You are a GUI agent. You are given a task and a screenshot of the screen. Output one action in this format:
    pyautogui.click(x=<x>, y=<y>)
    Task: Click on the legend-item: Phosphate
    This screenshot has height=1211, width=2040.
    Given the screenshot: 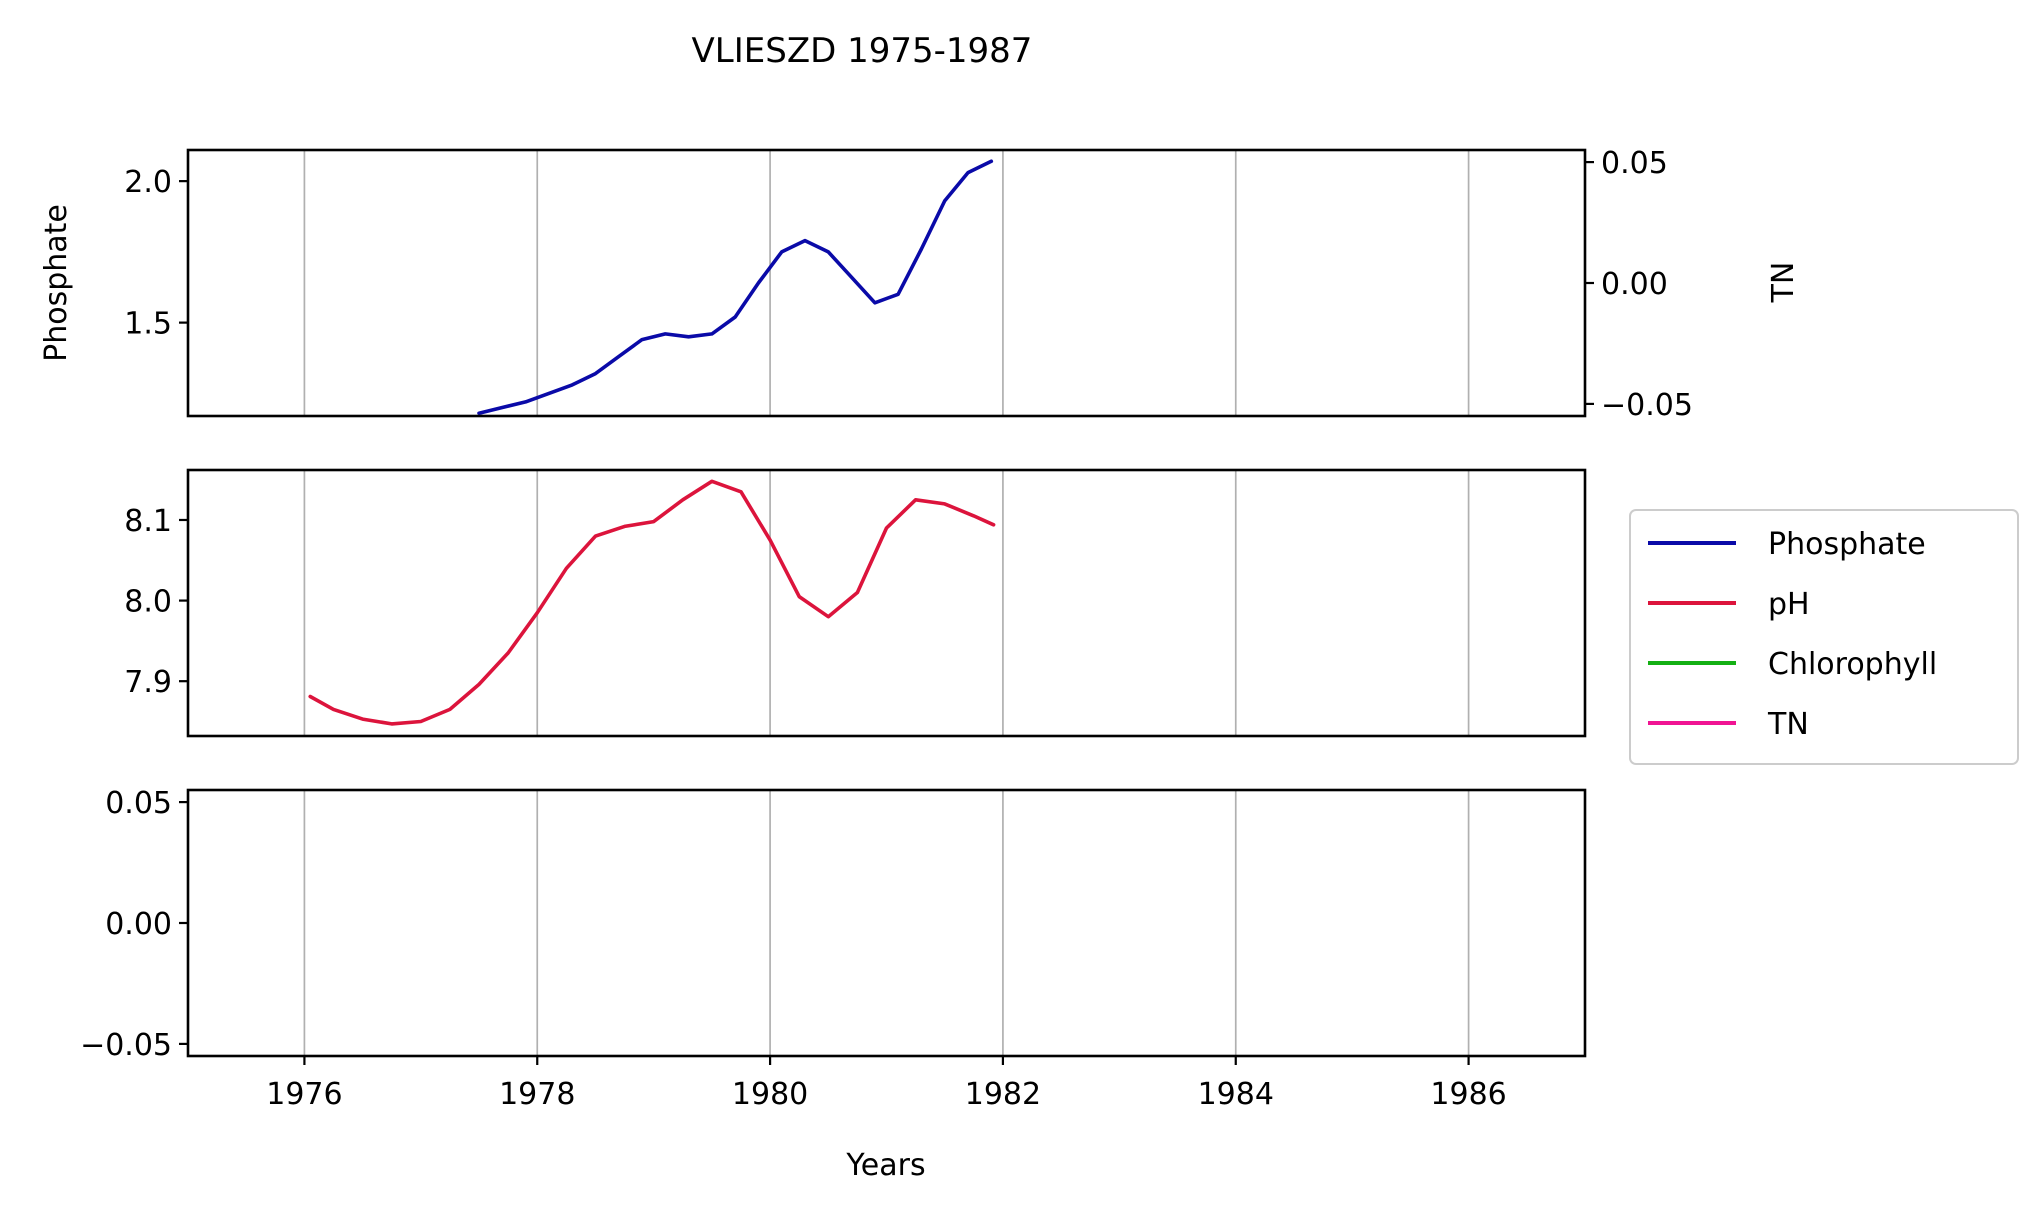 What is the action you would take?
    pyautogui.click(x=1787, y=544)
    